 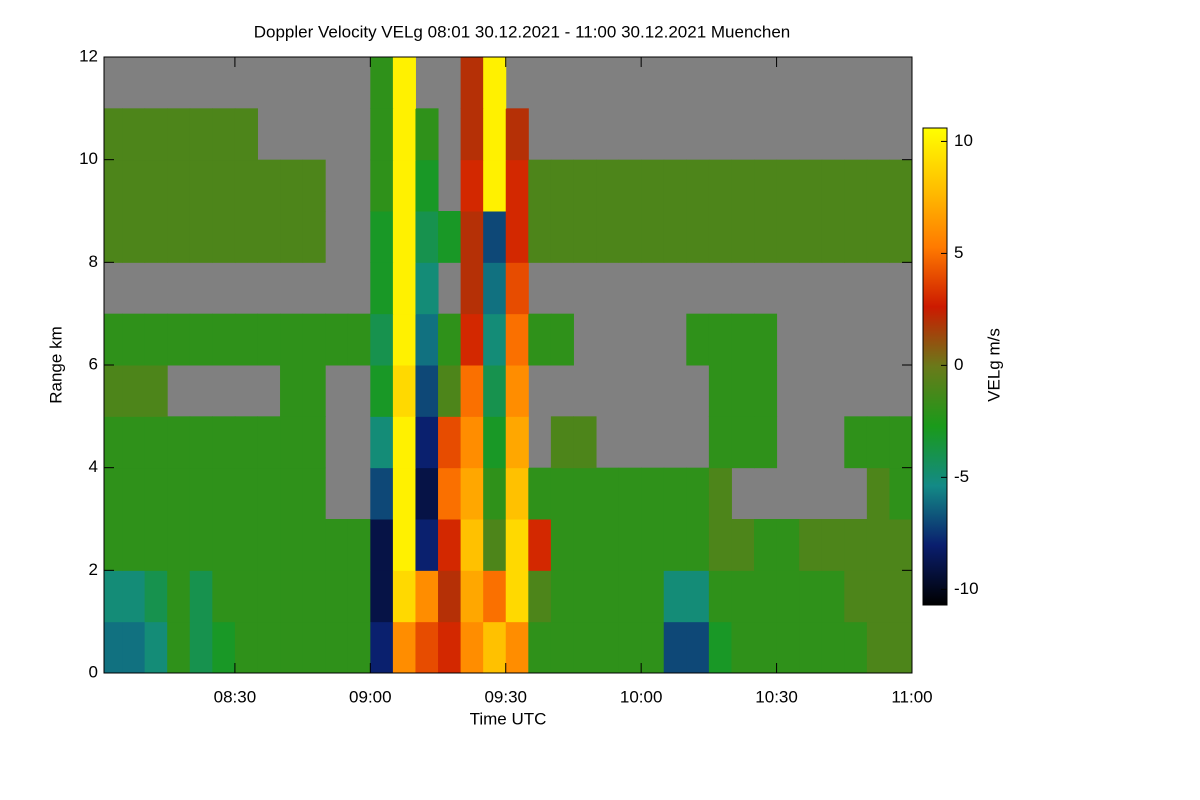 What do you see at coordinates (911, 696) in the screenshot?
I see `x-tick-label: 11:00` at bounding box center [911, 696].